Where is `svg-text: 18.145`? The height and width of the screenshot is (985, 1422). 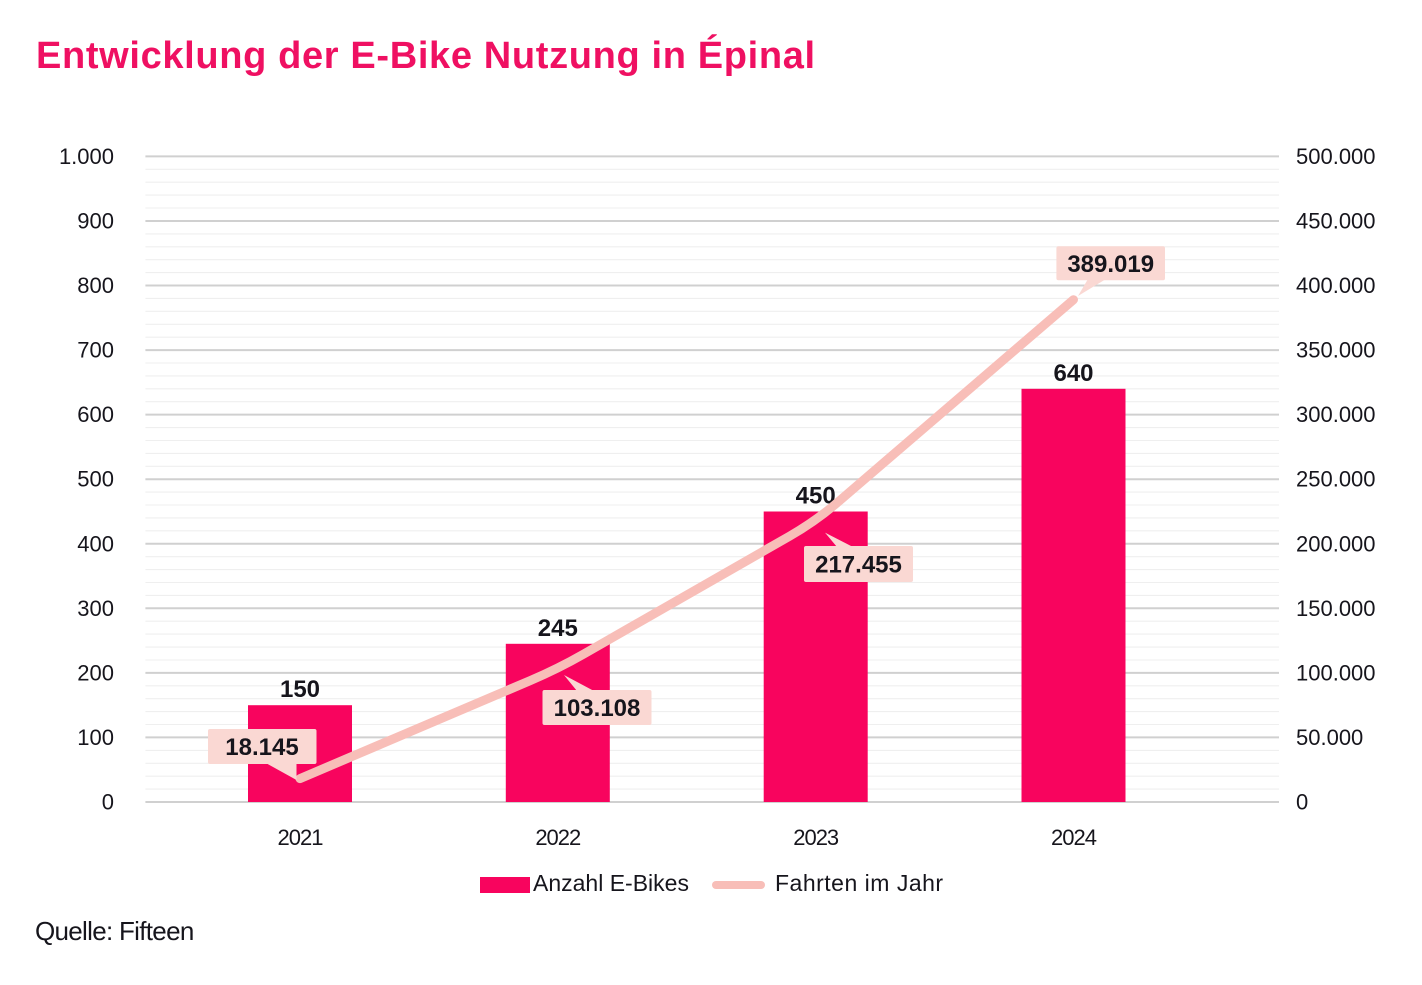 svg-text: 18.145 is located at coordinates (261, 747).